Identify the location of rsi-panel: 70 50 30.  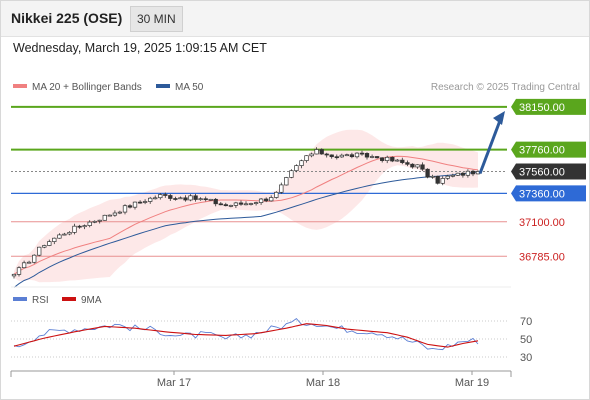
(271, 340).